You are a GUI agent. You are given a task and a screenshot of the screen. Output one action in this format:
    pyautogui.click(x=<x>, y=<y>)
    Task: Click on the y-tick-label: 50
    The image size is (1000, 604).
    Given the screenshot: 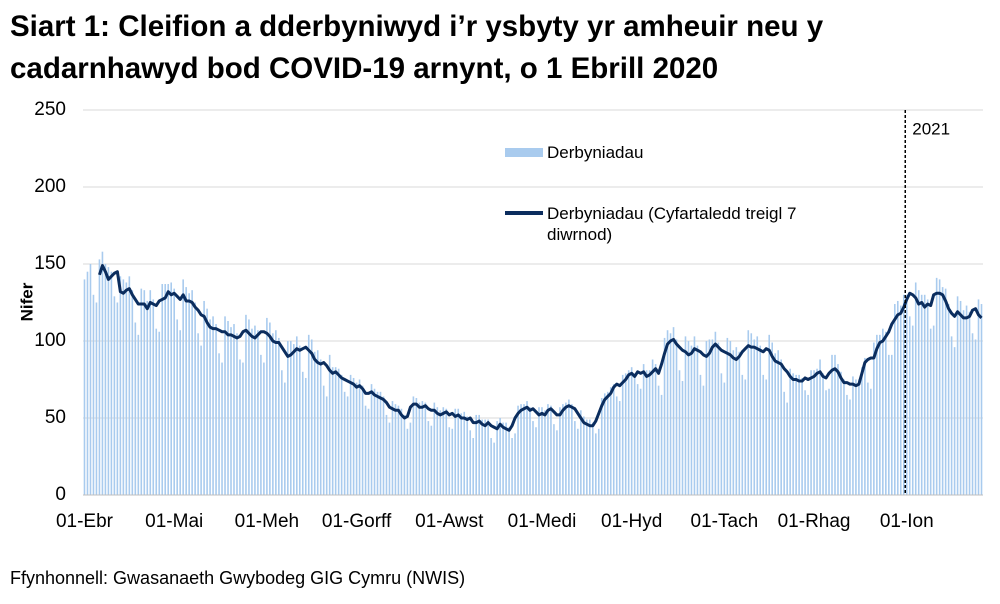 What is the action you would take?
    pyautogui.click(x=55, y=417)
    